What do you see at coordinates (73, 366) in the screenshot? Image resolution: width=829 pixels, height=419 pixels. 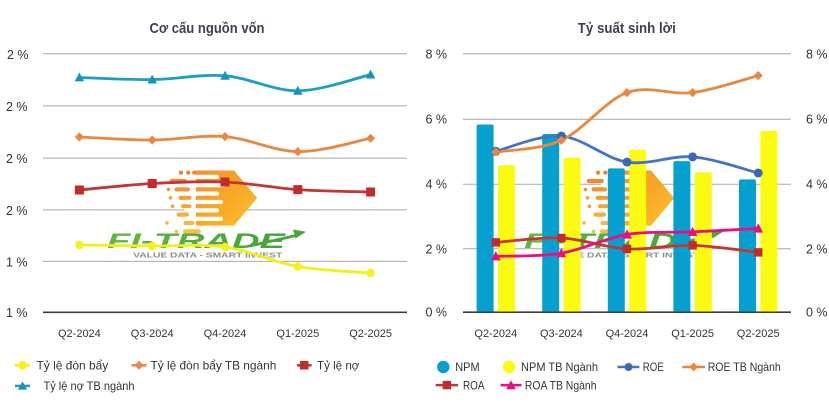 I see `svg-text: Tỷ lệ đòn bẩy` at bounding box center [73, 366].